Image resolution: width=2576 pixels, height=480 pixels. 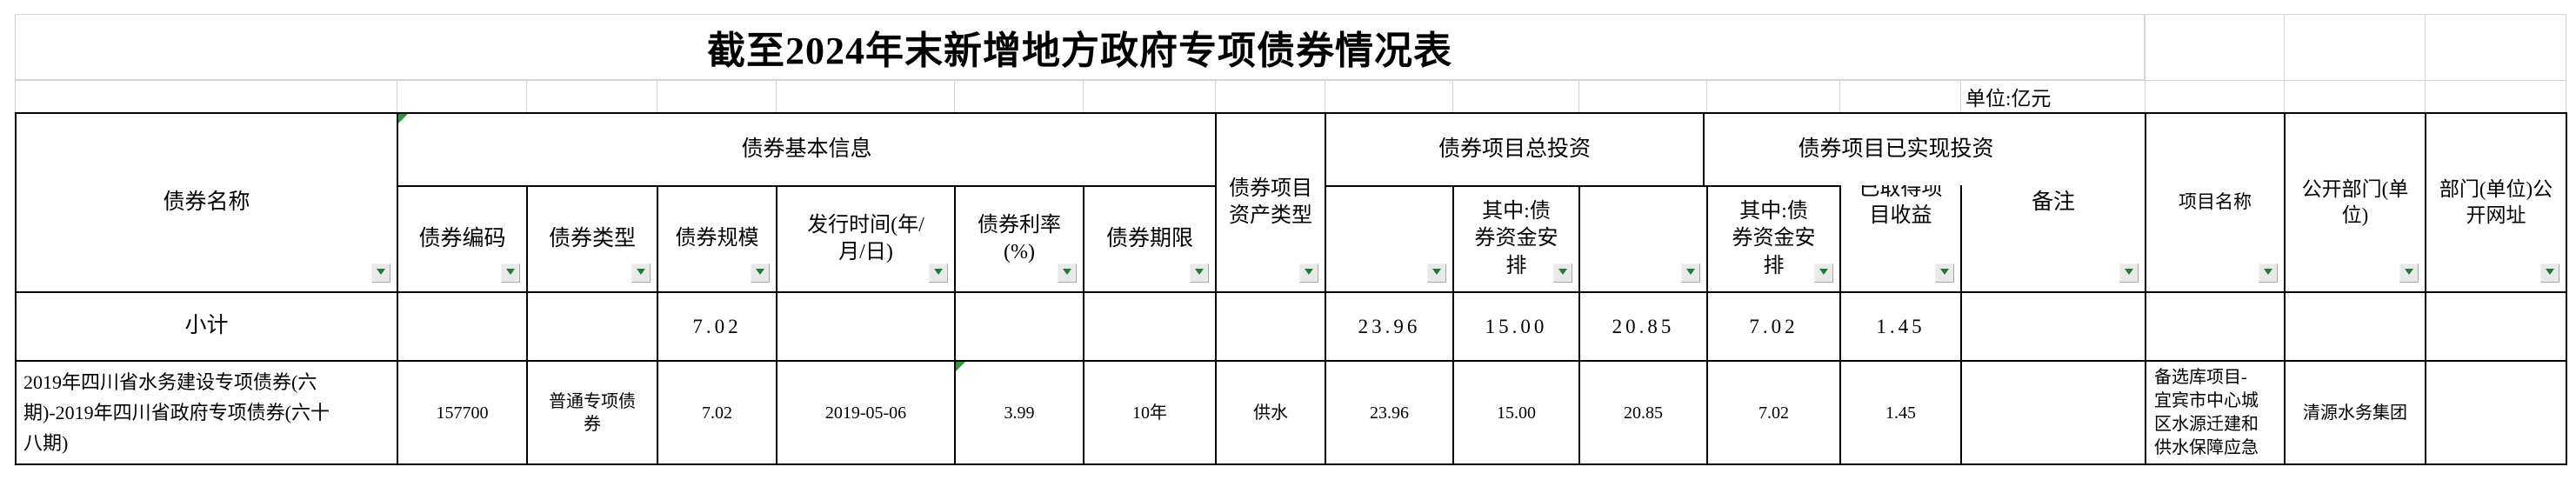 I want to click on bond-type-cell: 普通专项债券, so click(x=592, y=412).